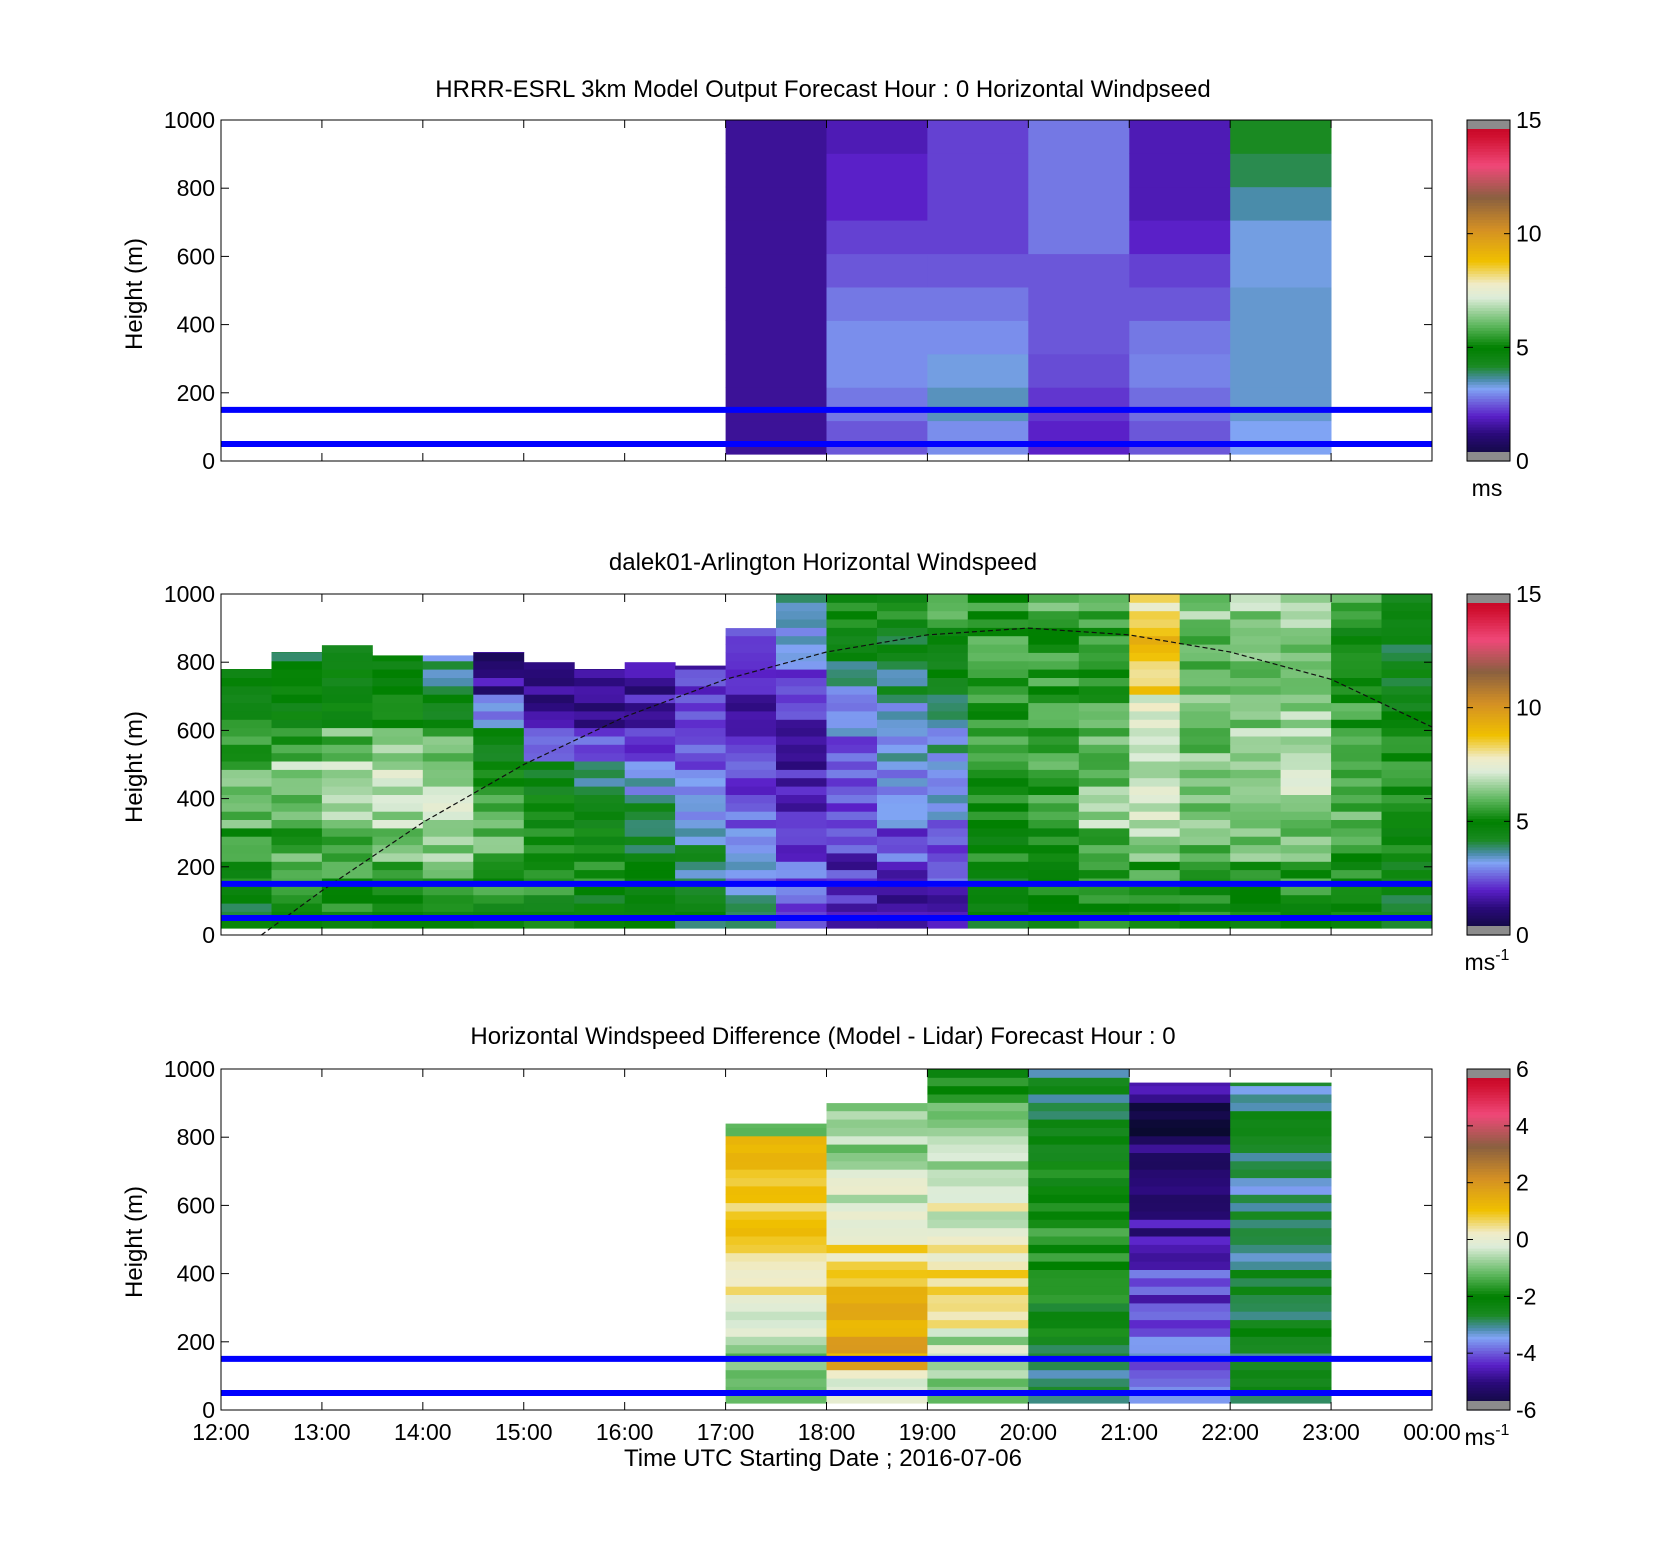 The width and height of the screenshot is (1680, 1561). I want to click on x-tick-label: 17:00, so click(726, 1432).